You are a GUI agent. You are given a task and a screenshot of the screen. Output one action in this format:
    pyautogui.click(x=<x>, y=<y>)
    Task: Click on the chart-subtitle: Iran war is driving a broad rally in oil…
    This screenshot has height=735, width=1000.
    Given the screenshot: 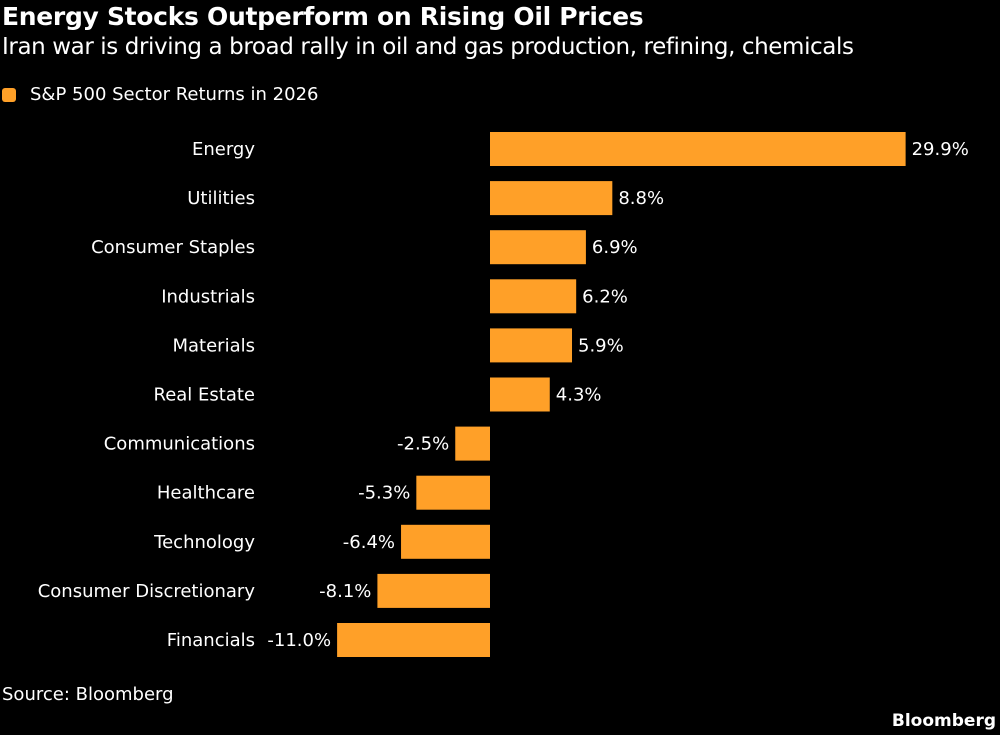 What is the action you would take?
    pyautogui.click(x=428, y=47)
    